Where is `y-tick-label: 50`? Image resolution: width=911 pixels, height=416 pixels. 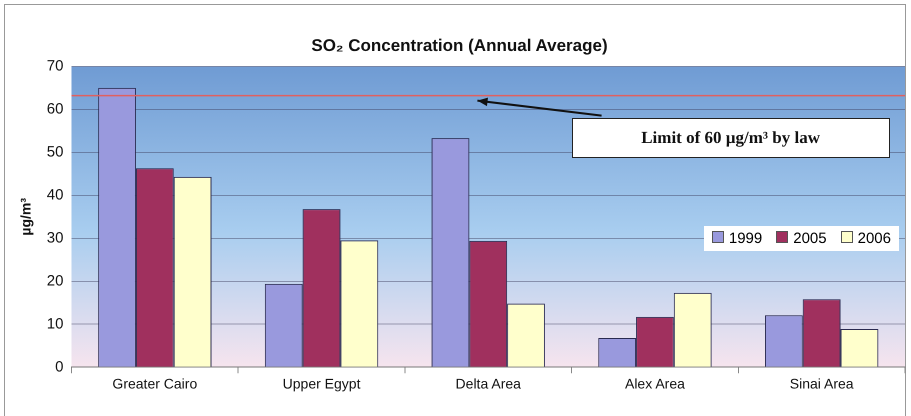 y-tick-label: 50 is located at coordinates (55, 151).